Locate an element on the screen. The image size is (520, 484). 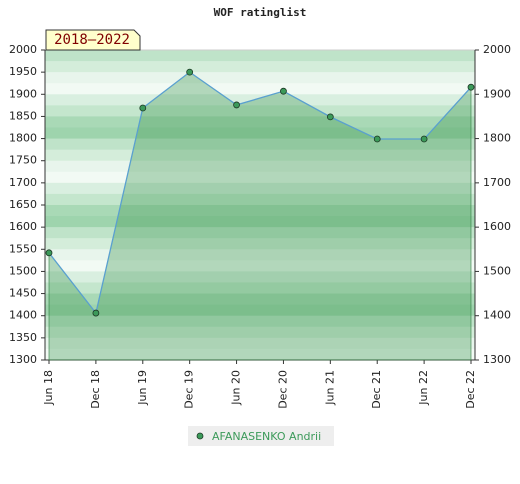
x-tick-label: Jun 20 is located at coordinates (236, 388).